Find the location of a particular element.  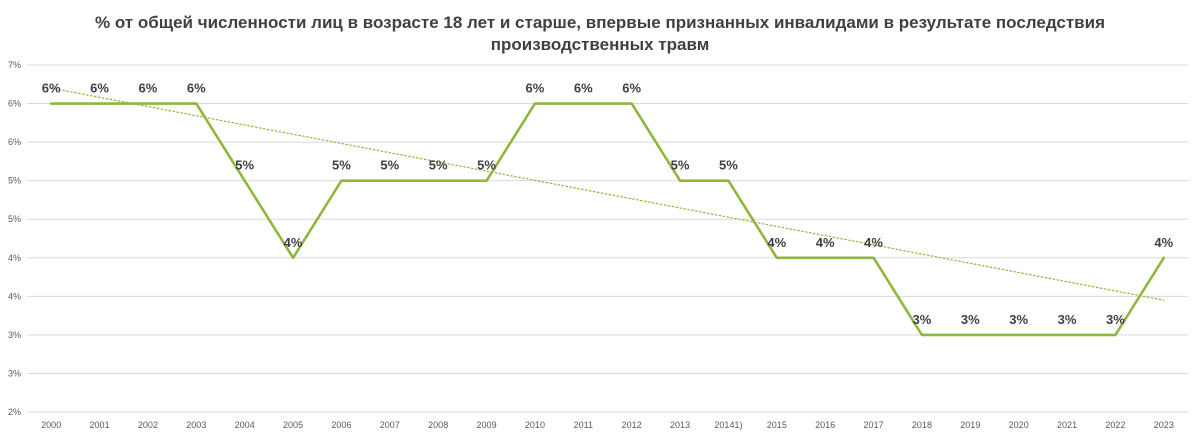

x-tick-label: 2004 is located at coordinates (245, 425).